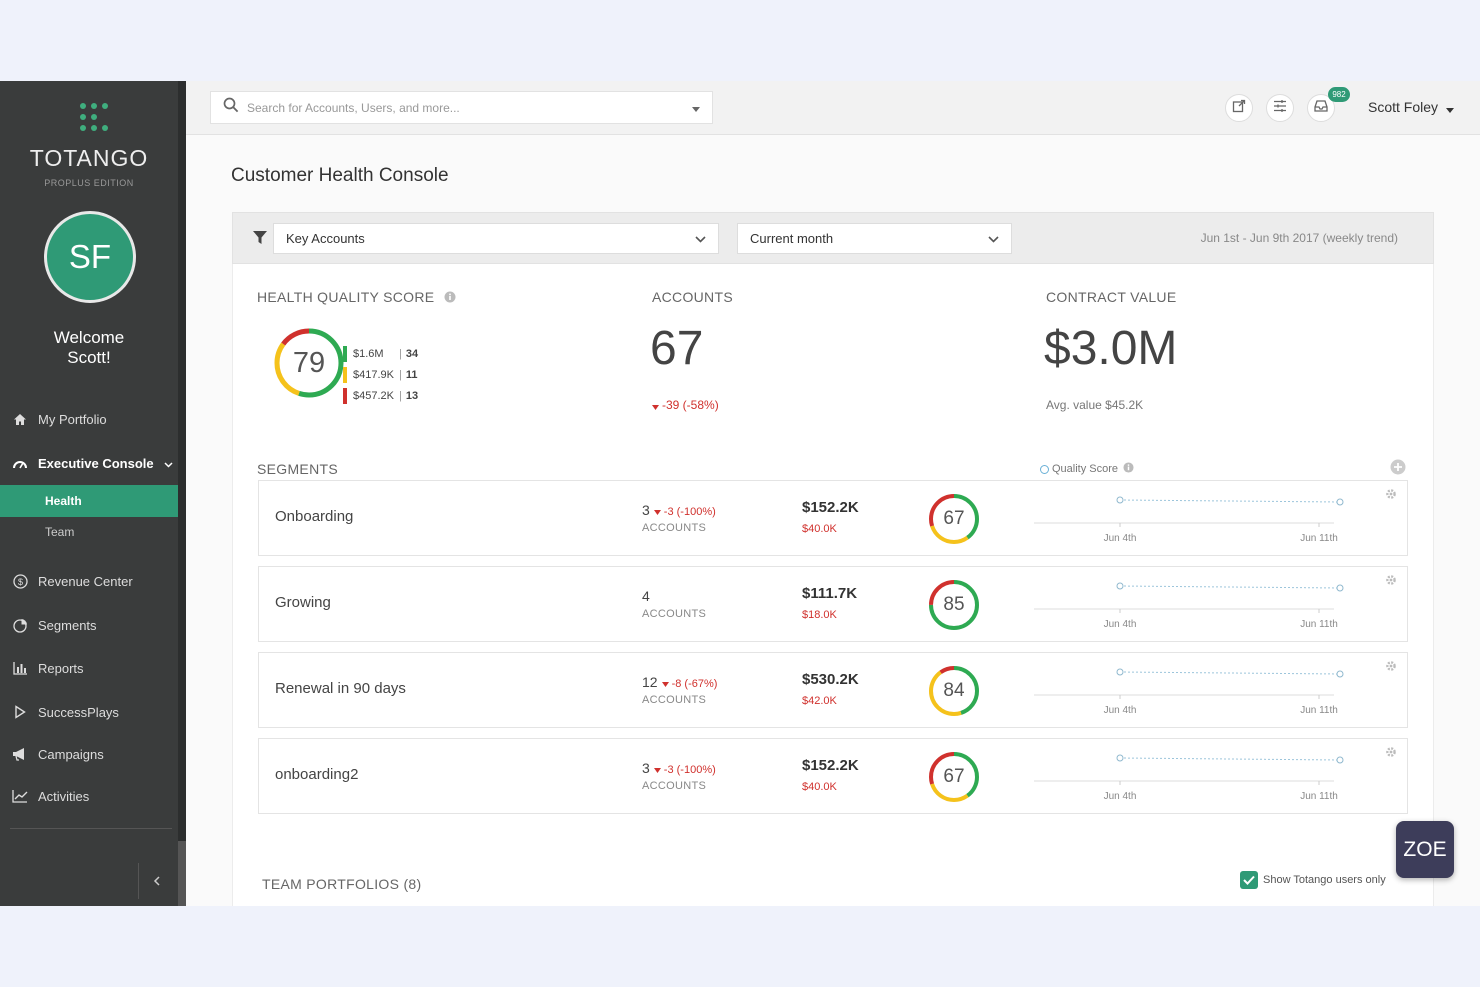  Describe the element at coordinates (689, 684) in the screenshot. I see `segment-delta: -8 (-67%)` at that location.